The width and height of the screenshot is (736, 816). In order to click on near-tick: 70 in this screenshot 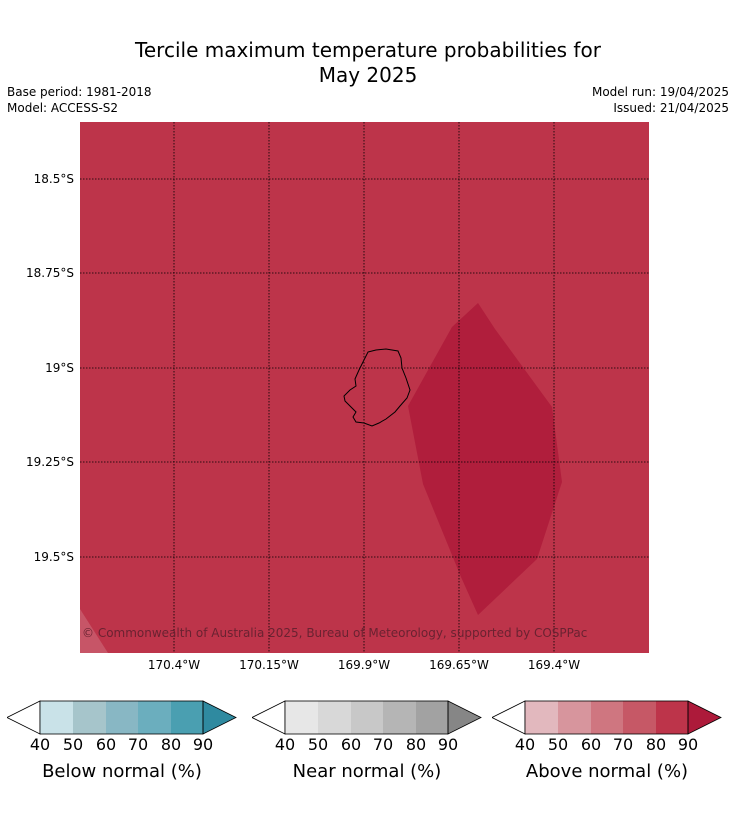, I will do `click(383, 744)`.